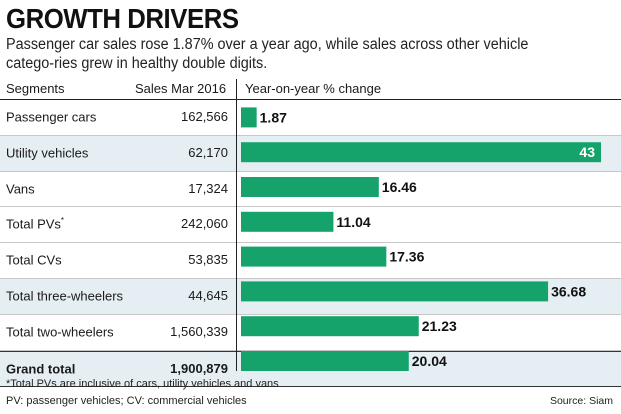 The width and height of the screenshot is (621, 414). I want to click on bar-value-label: 20.04, so click(429, 361).